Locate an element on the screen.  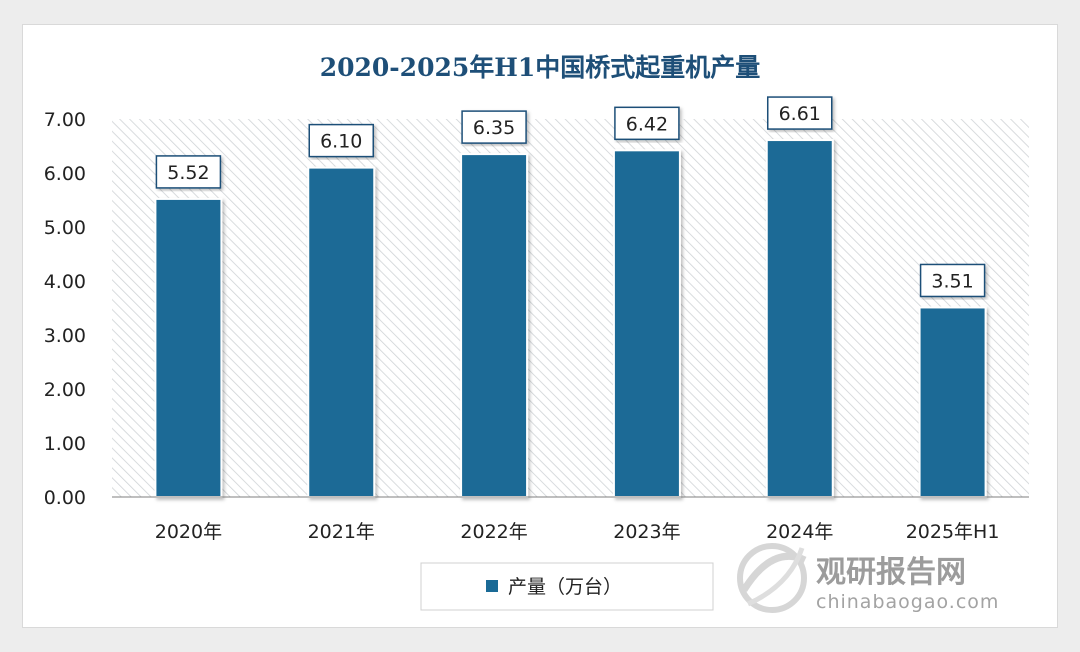
y-tick-label: 6.00 is located at coordinates (65, 174).